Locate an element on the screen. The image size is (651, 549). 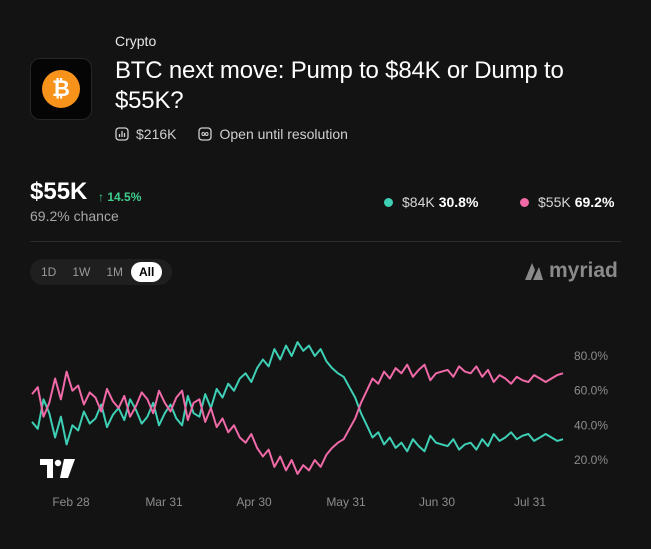
brand-logo: myriad is located at coordinates (570, 271).